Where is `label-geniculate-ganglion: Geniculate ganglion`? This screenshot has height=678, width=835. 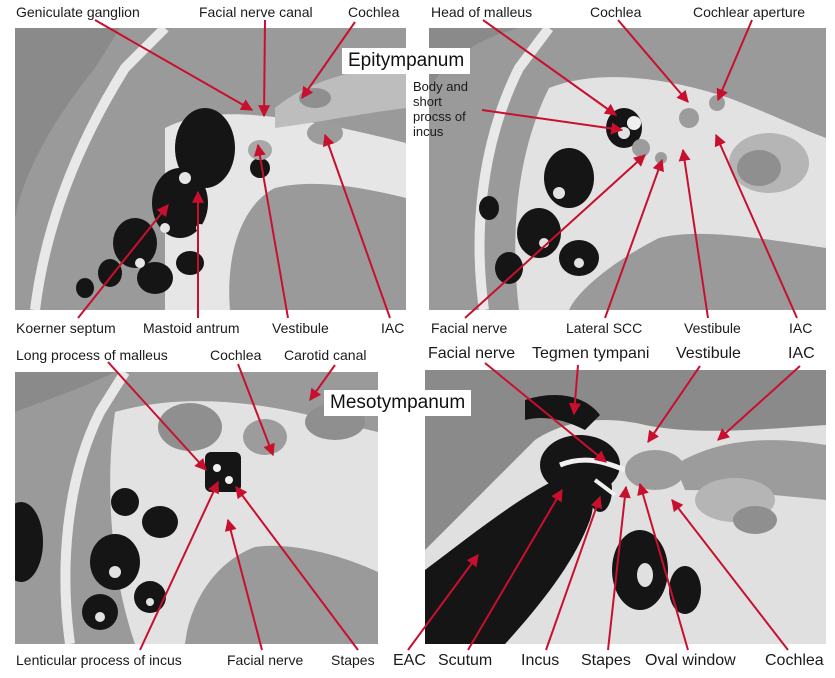
label-geniculate-ganglion: Geniculate ganglion is located at coordinates (78, 12).